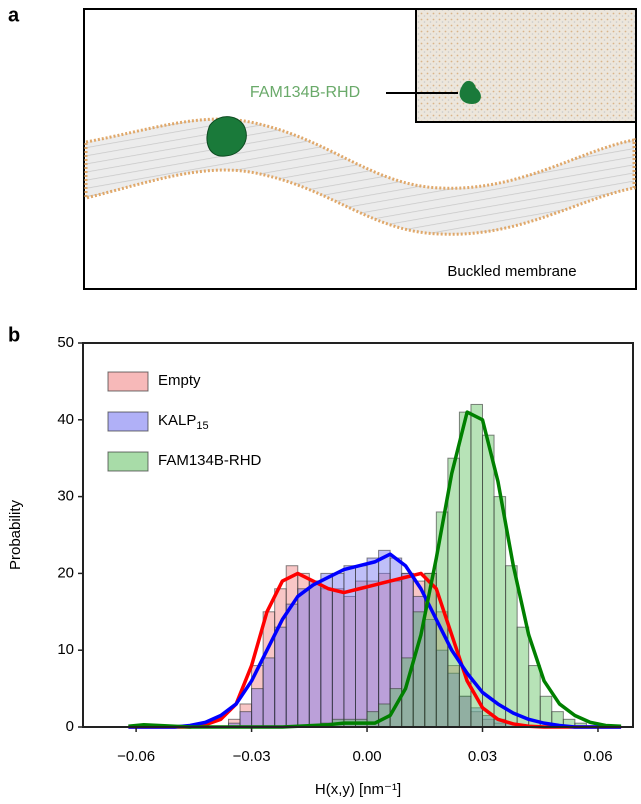 The width and height of the screenshot is (641, 804). I want to click on legend-label: KALP15, so click(183, 422).